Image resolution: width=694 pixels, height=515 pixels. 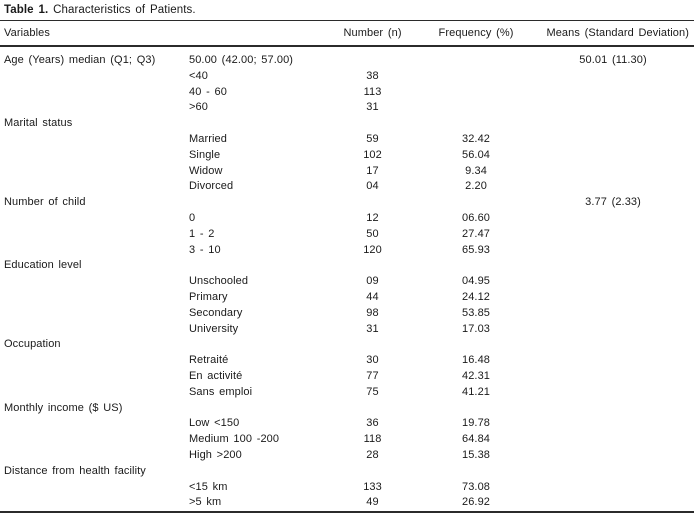 What do you see at coordinates (347, 187) in the screenshot?
I see `table-row: Divorced 04 2.20` at bounding box center [347, 187].